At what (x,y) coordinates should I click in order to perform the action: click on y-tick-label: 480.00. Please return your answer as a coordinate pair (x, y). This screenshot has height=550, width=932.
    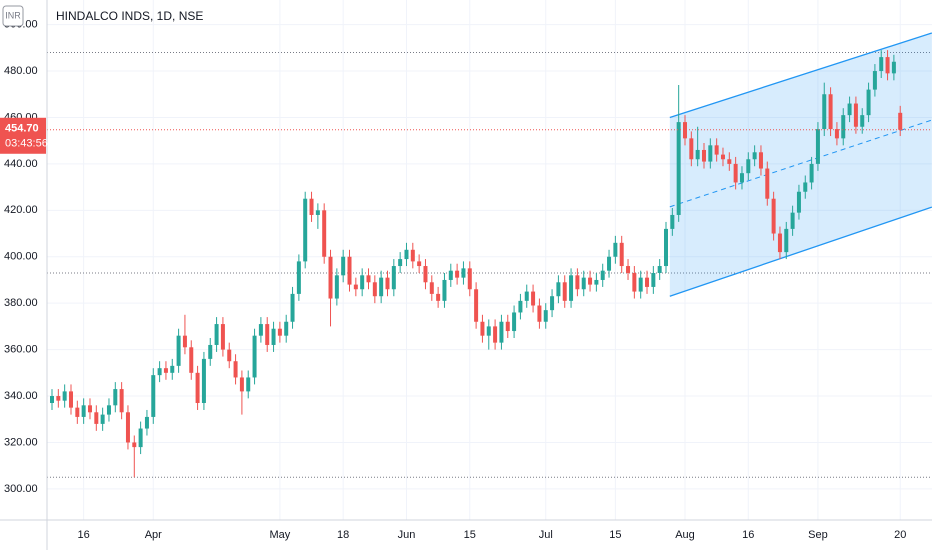
    Looking at the image, I should click on (21, 71).